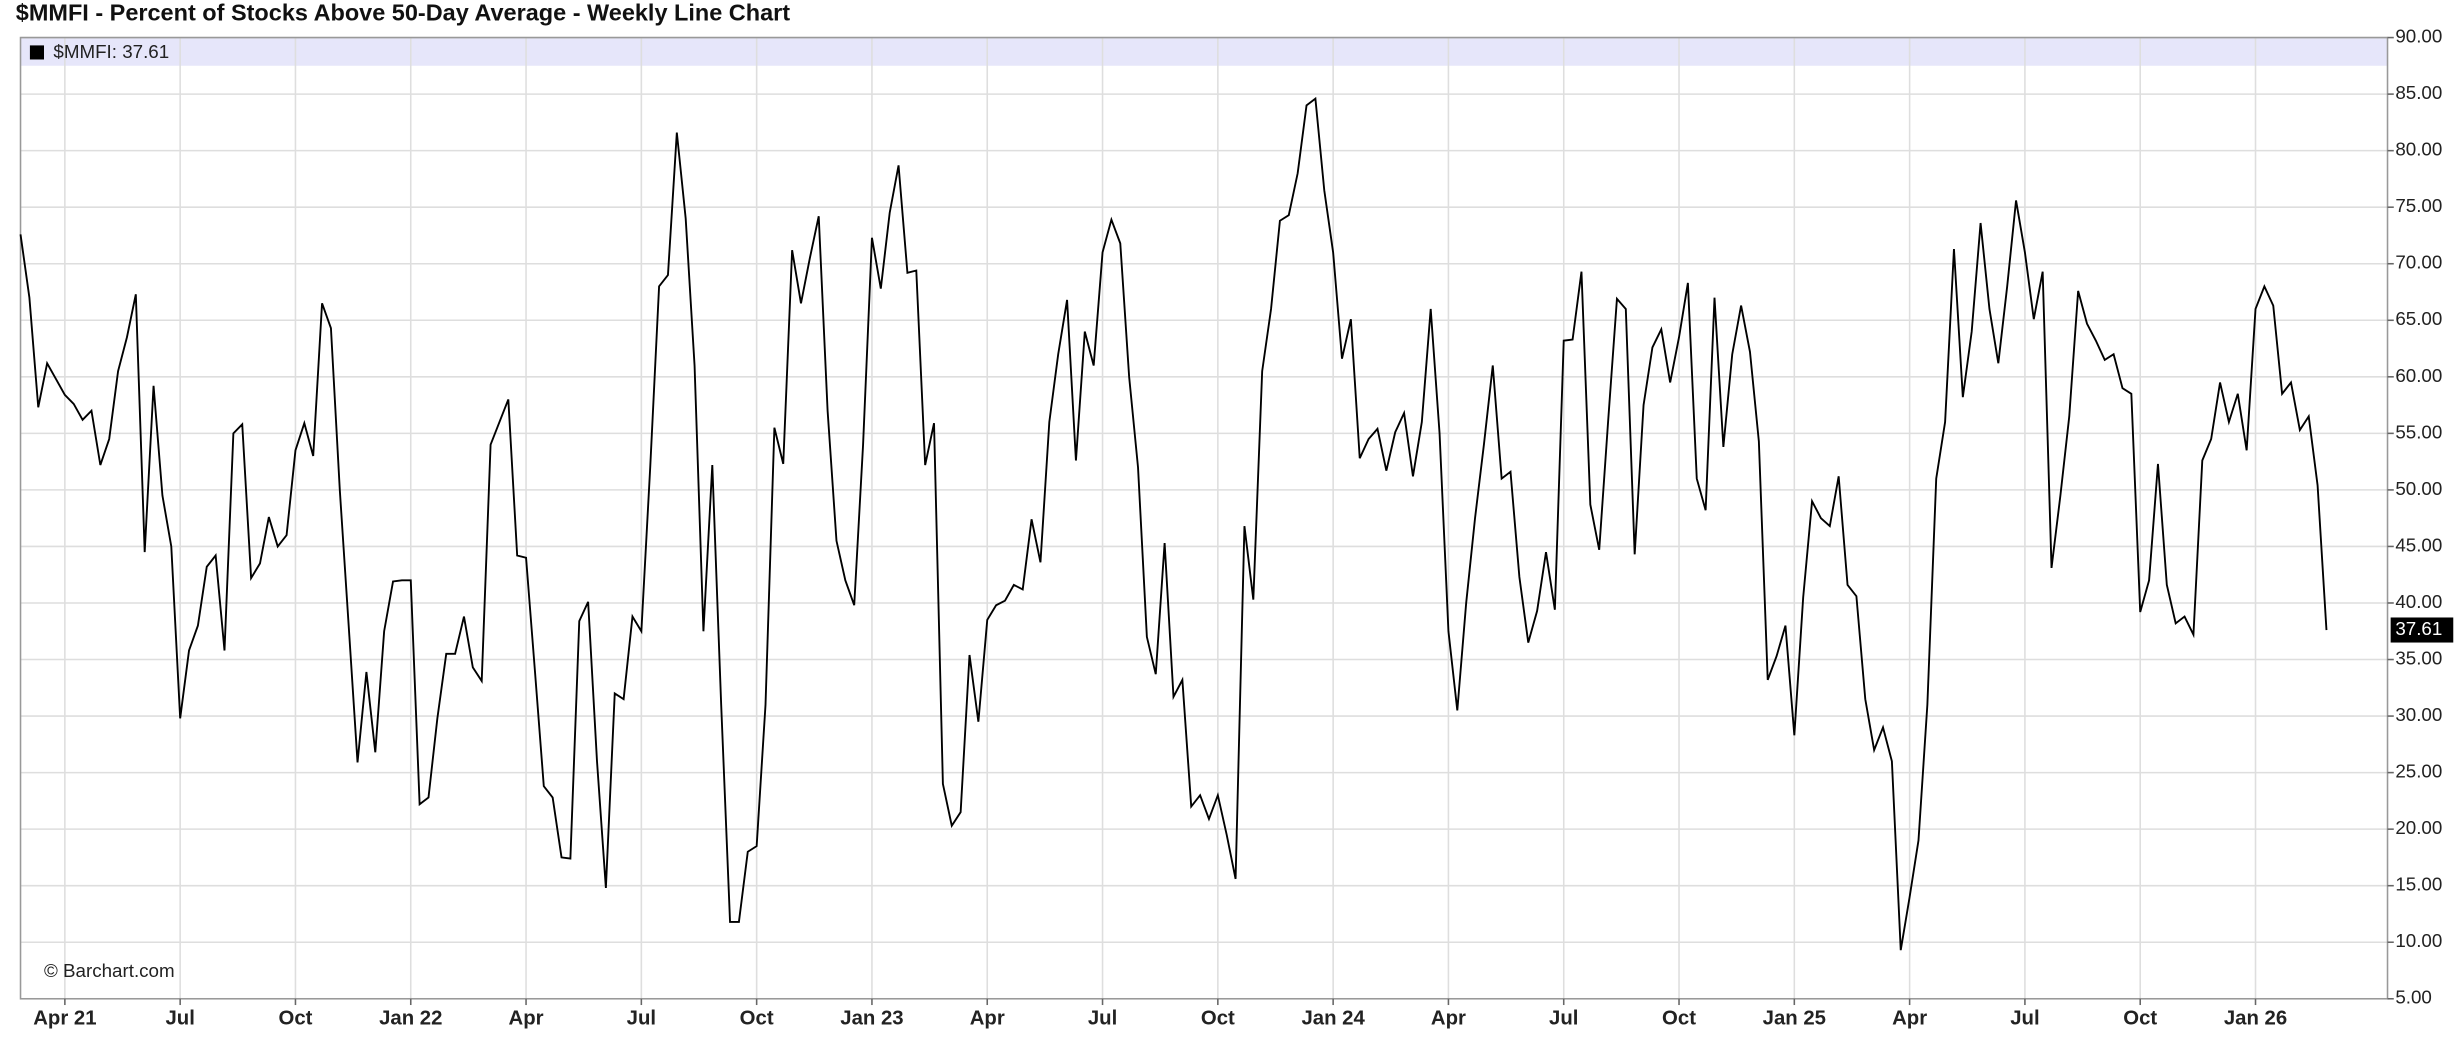 This screenshot has height=1052, width=2455. What do you see at coordinates (2418, 628) in the screenshot?
I see `last-value-label: 37.61` at bounding box center [2418, 628].